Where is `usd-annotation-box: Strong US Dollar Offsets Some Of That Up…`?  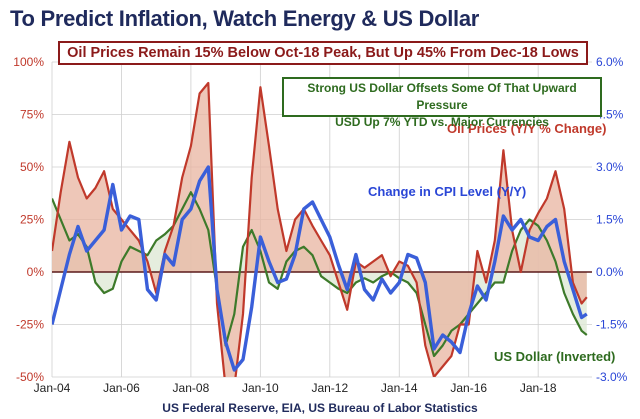
usd-annotation-box: Strong US Dollar Offsets Some Of That Up… is located at coordinates (442, 103).